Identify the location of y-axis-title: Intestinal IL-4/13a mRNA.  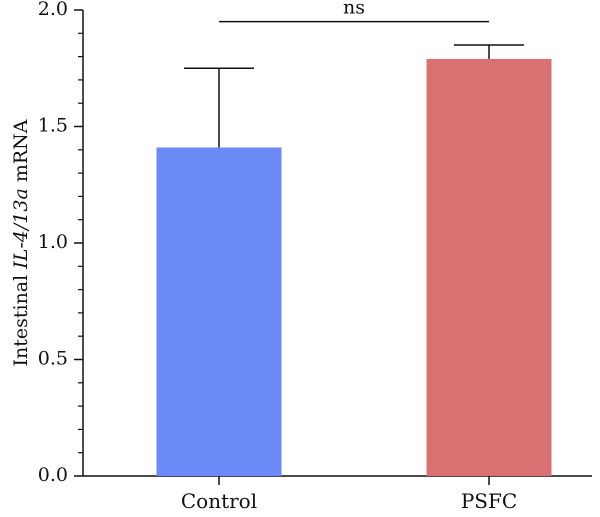
(21, 242).